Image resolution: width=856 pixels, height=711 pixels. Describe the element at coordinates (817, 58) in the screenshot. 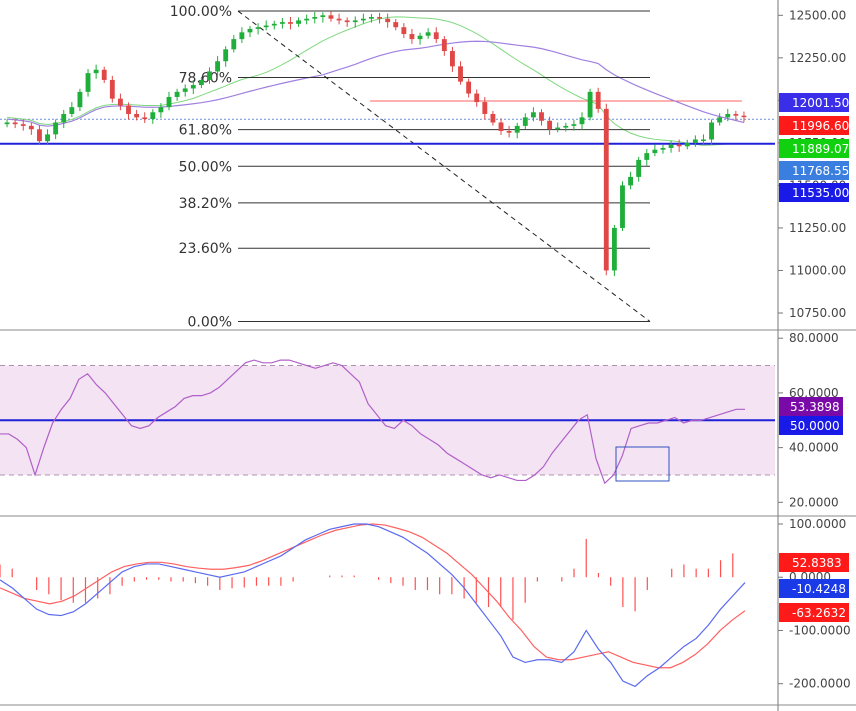

I see `price-tick-label-1: 12250.00` at that location.